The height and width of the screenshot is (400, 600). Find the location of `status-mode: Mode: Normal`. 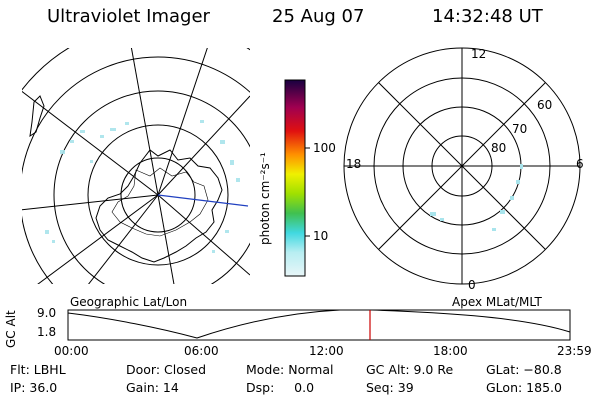

status-mode: Mode: Normal is located at coordinates (290, 369).